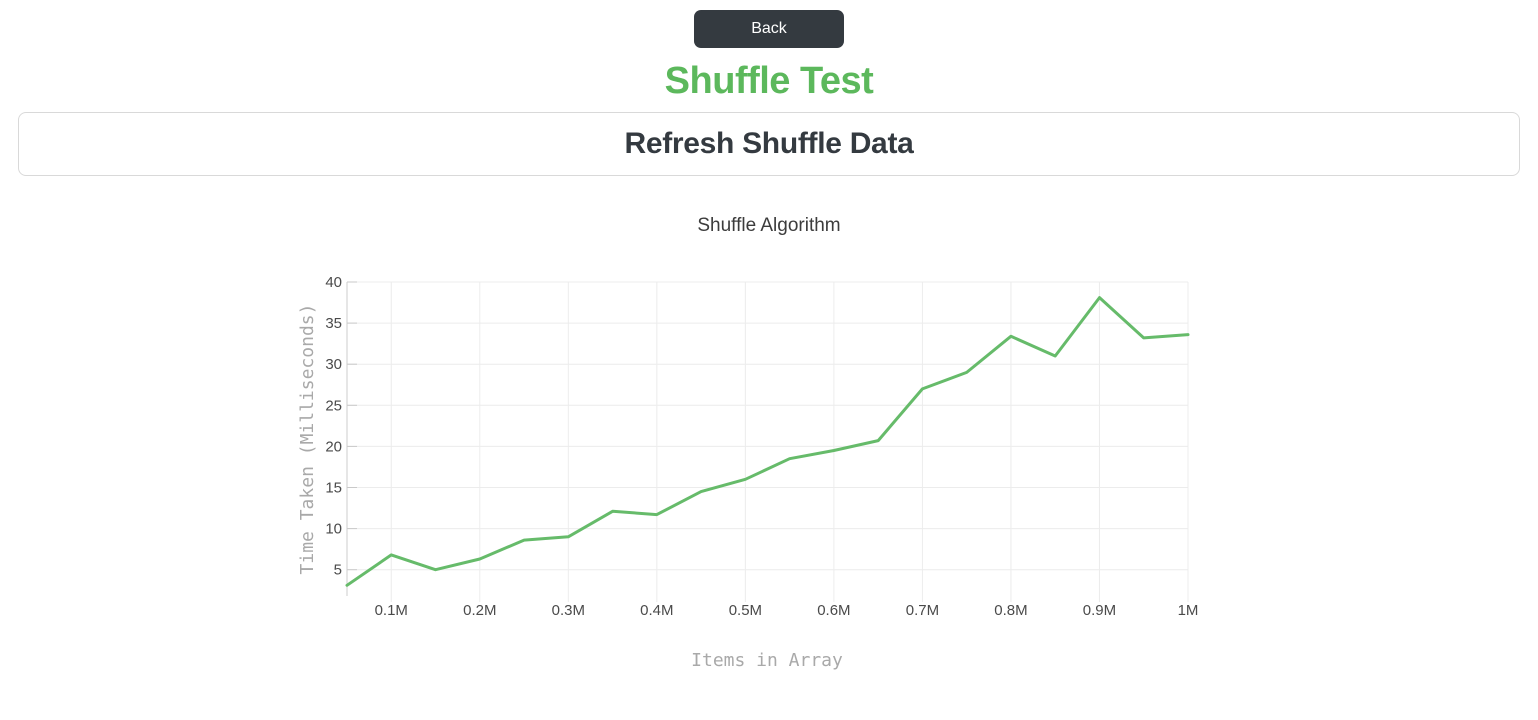  I want to click on y-tick-label: 10, so click(333, 529).